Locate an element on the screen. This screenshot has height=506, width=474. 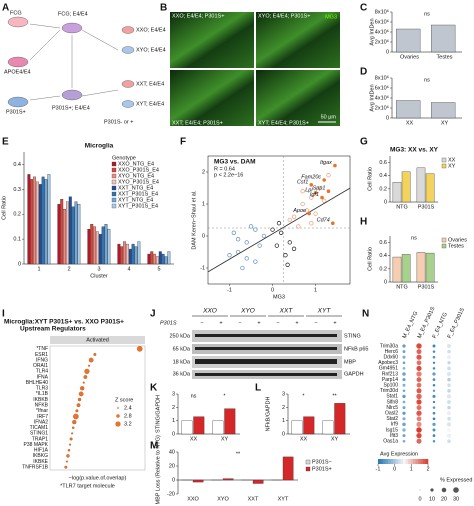
category-label: IRF7 is located at coordinates (42, 417).